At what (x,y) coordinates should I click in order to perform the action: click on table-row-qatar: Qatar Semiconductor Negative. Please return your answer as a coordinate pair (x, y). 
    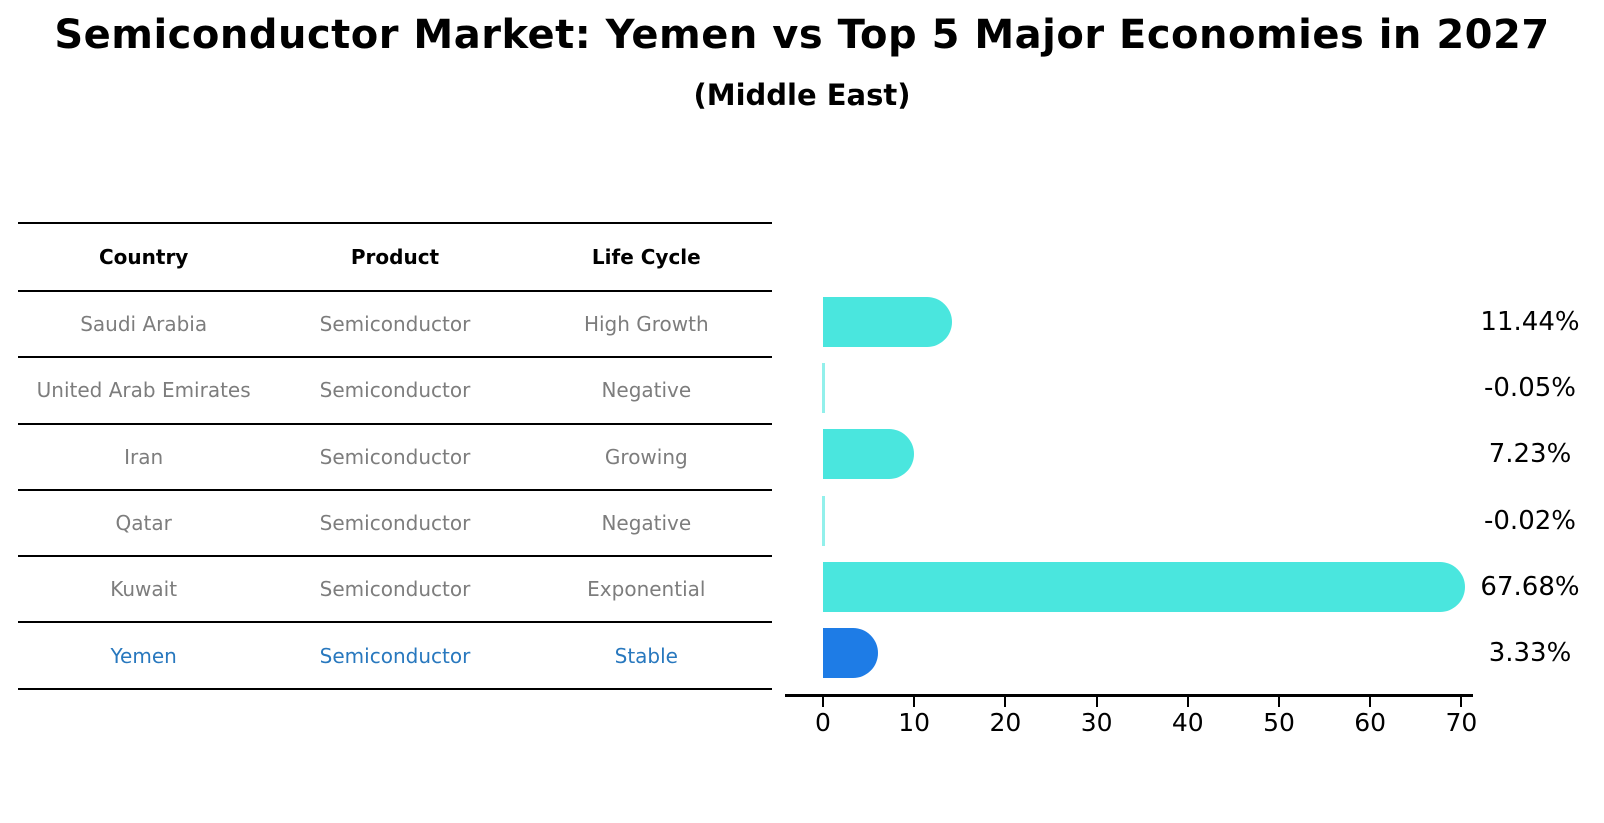
    Looking at the image, I should click on (395, 524).